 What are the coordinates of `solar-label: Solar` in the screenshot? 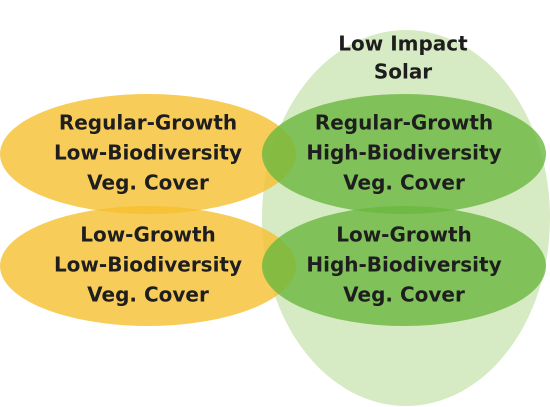 It's located at (403, 72).